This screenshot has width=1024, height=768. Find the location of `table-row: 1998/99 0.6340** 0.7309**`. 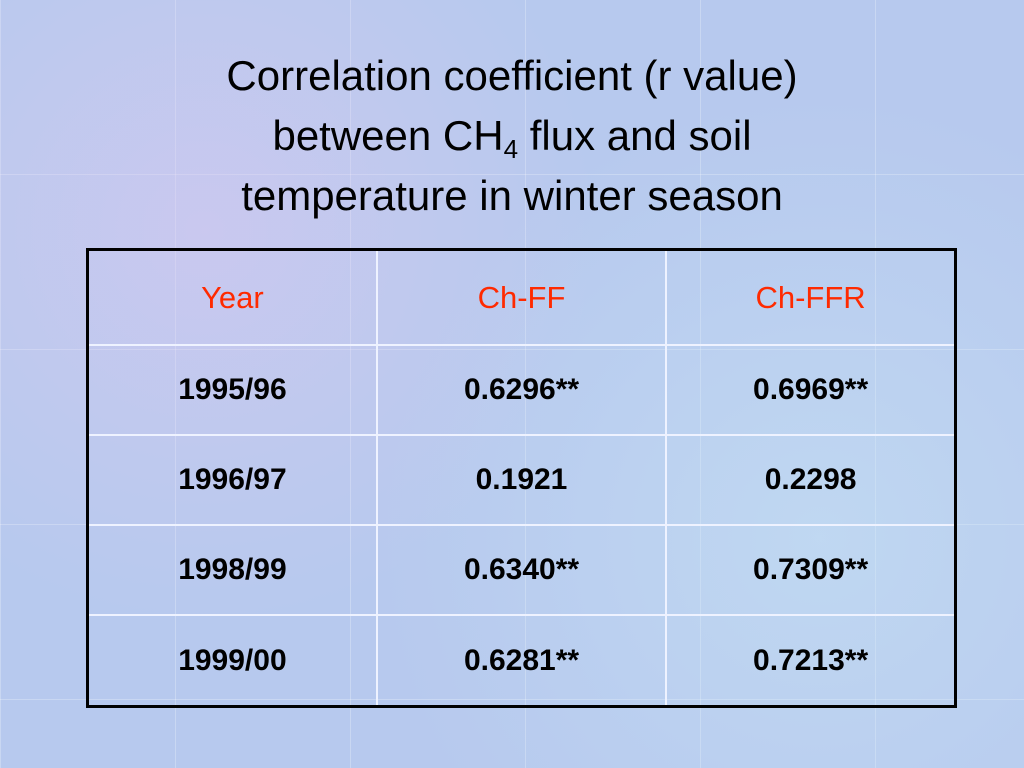

table-row: 1998/99 0.6340** 0.7309** is located at coordinates (521, 570).